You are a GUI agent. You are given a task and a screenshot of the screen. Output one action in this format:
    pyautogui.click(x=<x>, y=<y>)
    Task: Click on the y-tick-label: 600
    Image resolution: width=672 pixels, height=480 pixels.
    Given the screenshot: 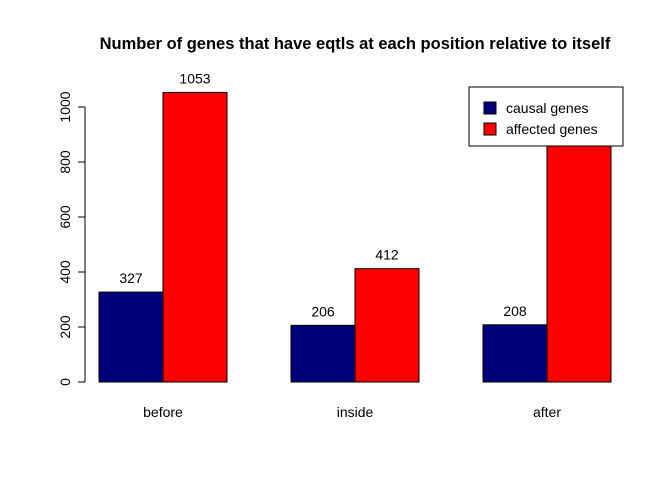 What is the action you would take?
    pyautogui.click(x=65, y=217)
    